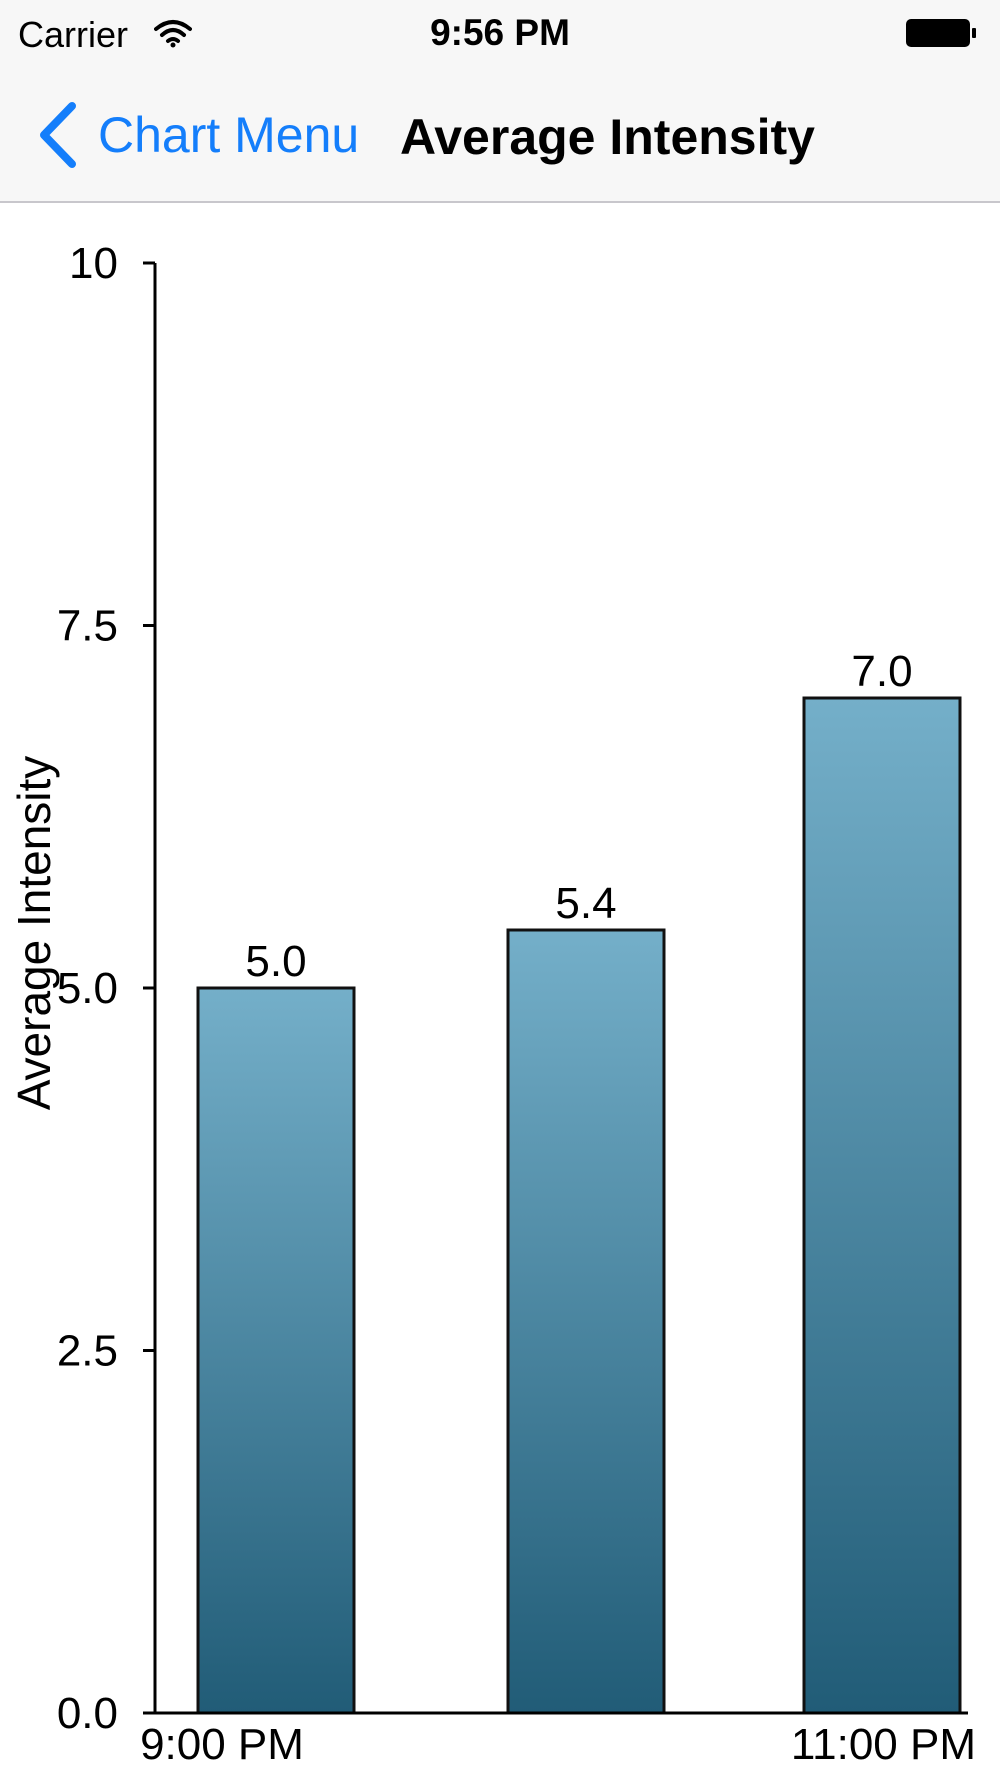 The width and height of the screenshot is (1000, 1778). What do you see at coordinates (883, 1744) in the screenshot?
I see `x-tick-label-2: 11:00 PM` at bounding box center [883, 1744].